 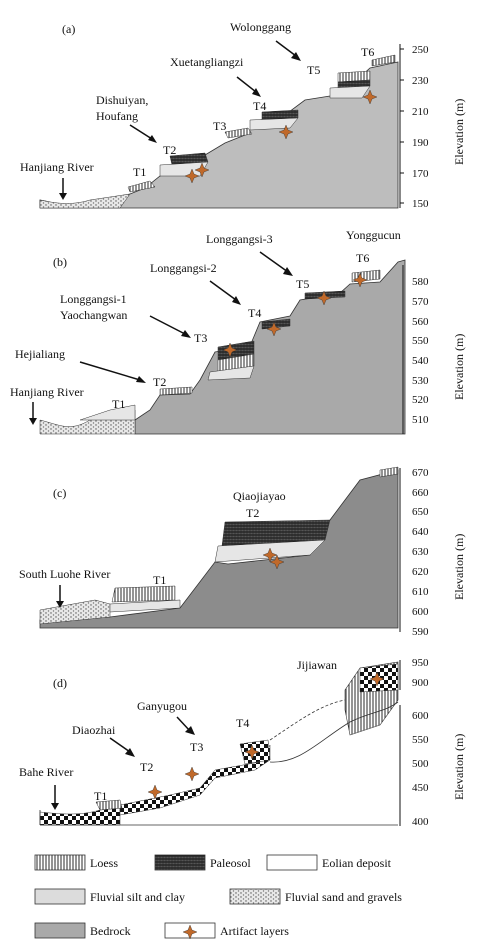 I want to click on tick-label: 620, so click(x=420, y=572).